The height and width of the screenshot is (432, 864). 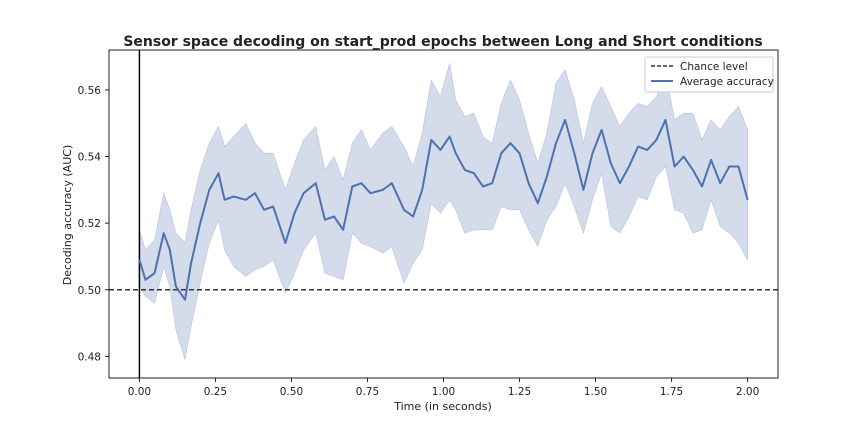 I want to click on legend: Chance level Average accuracy, so click(x=709, y=74).